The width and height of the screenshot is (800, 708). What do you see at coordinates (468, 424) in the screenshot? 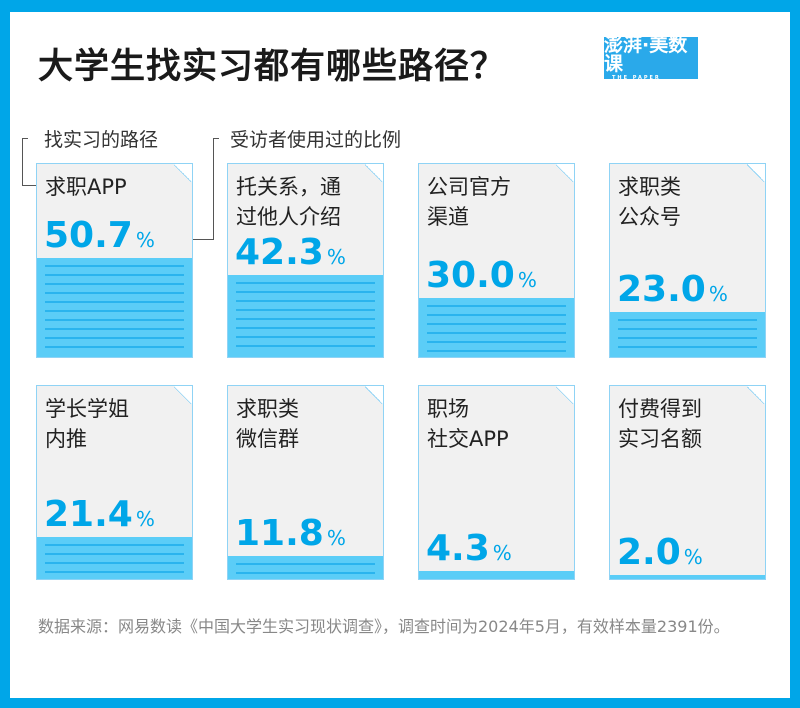
I see `path-label: 职场 社交APP` at bounding box center [468, 424].